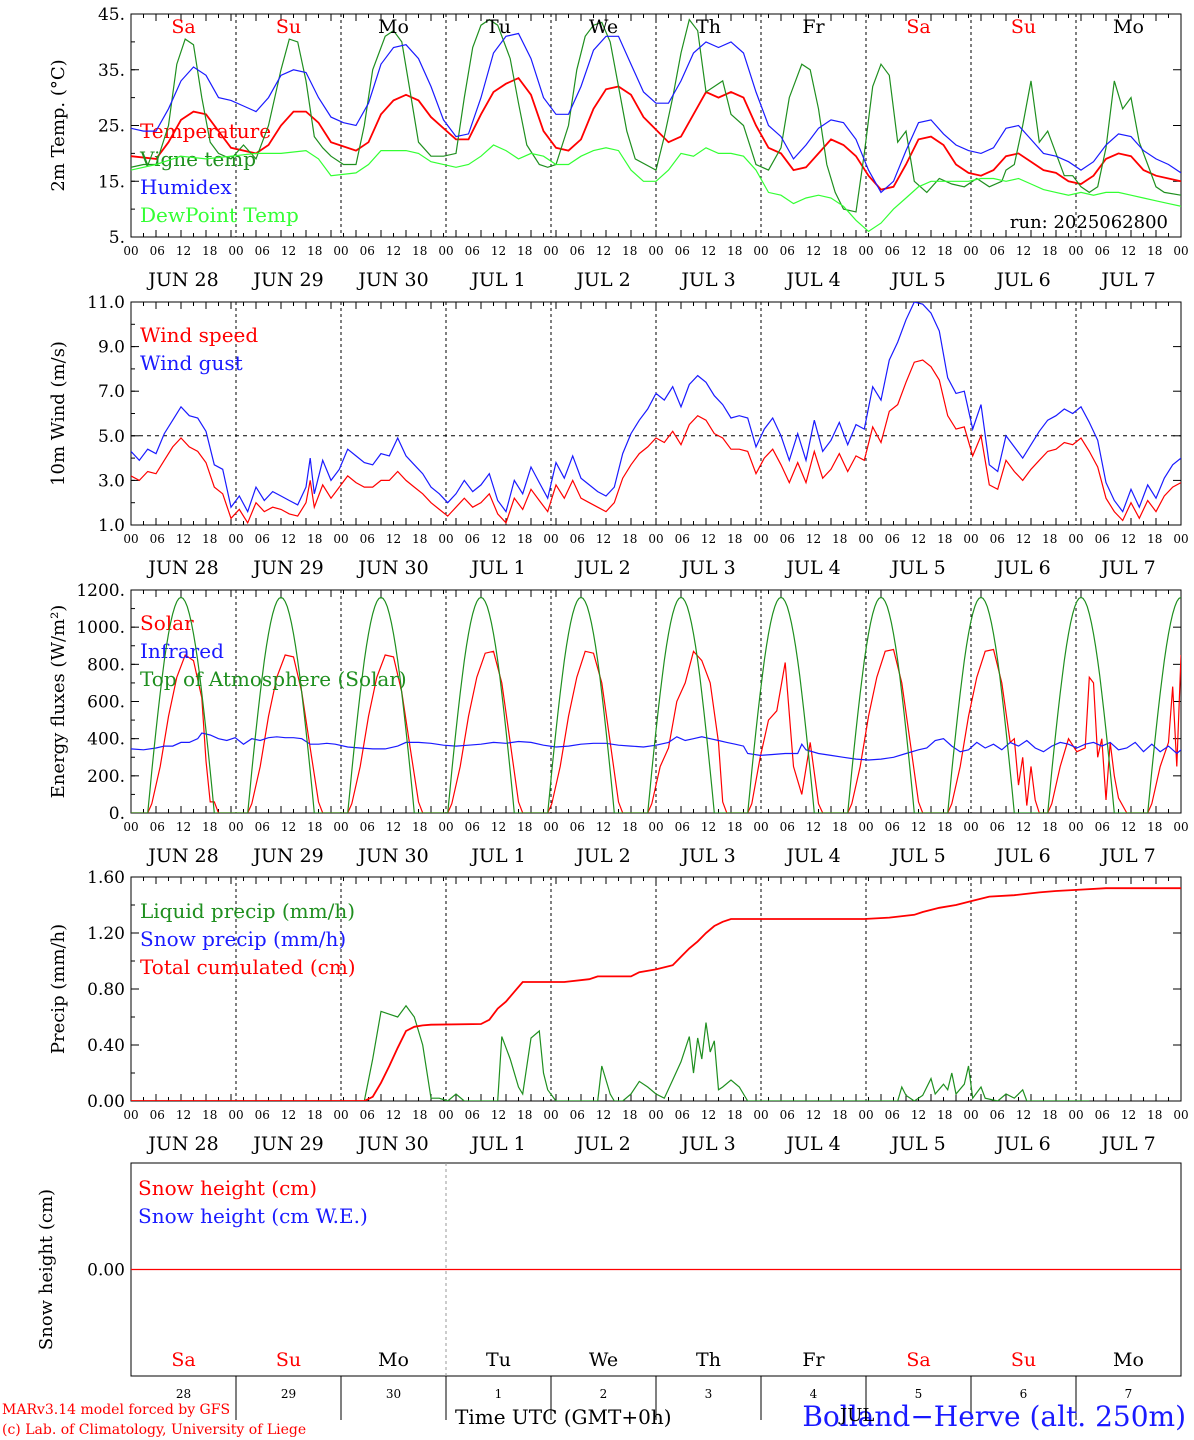 This screenshot has width=1194, height=1440. Describe the element at coordinates (106, 1102) in the screenshot. I see `y-tick-label: 0.00` at that location.